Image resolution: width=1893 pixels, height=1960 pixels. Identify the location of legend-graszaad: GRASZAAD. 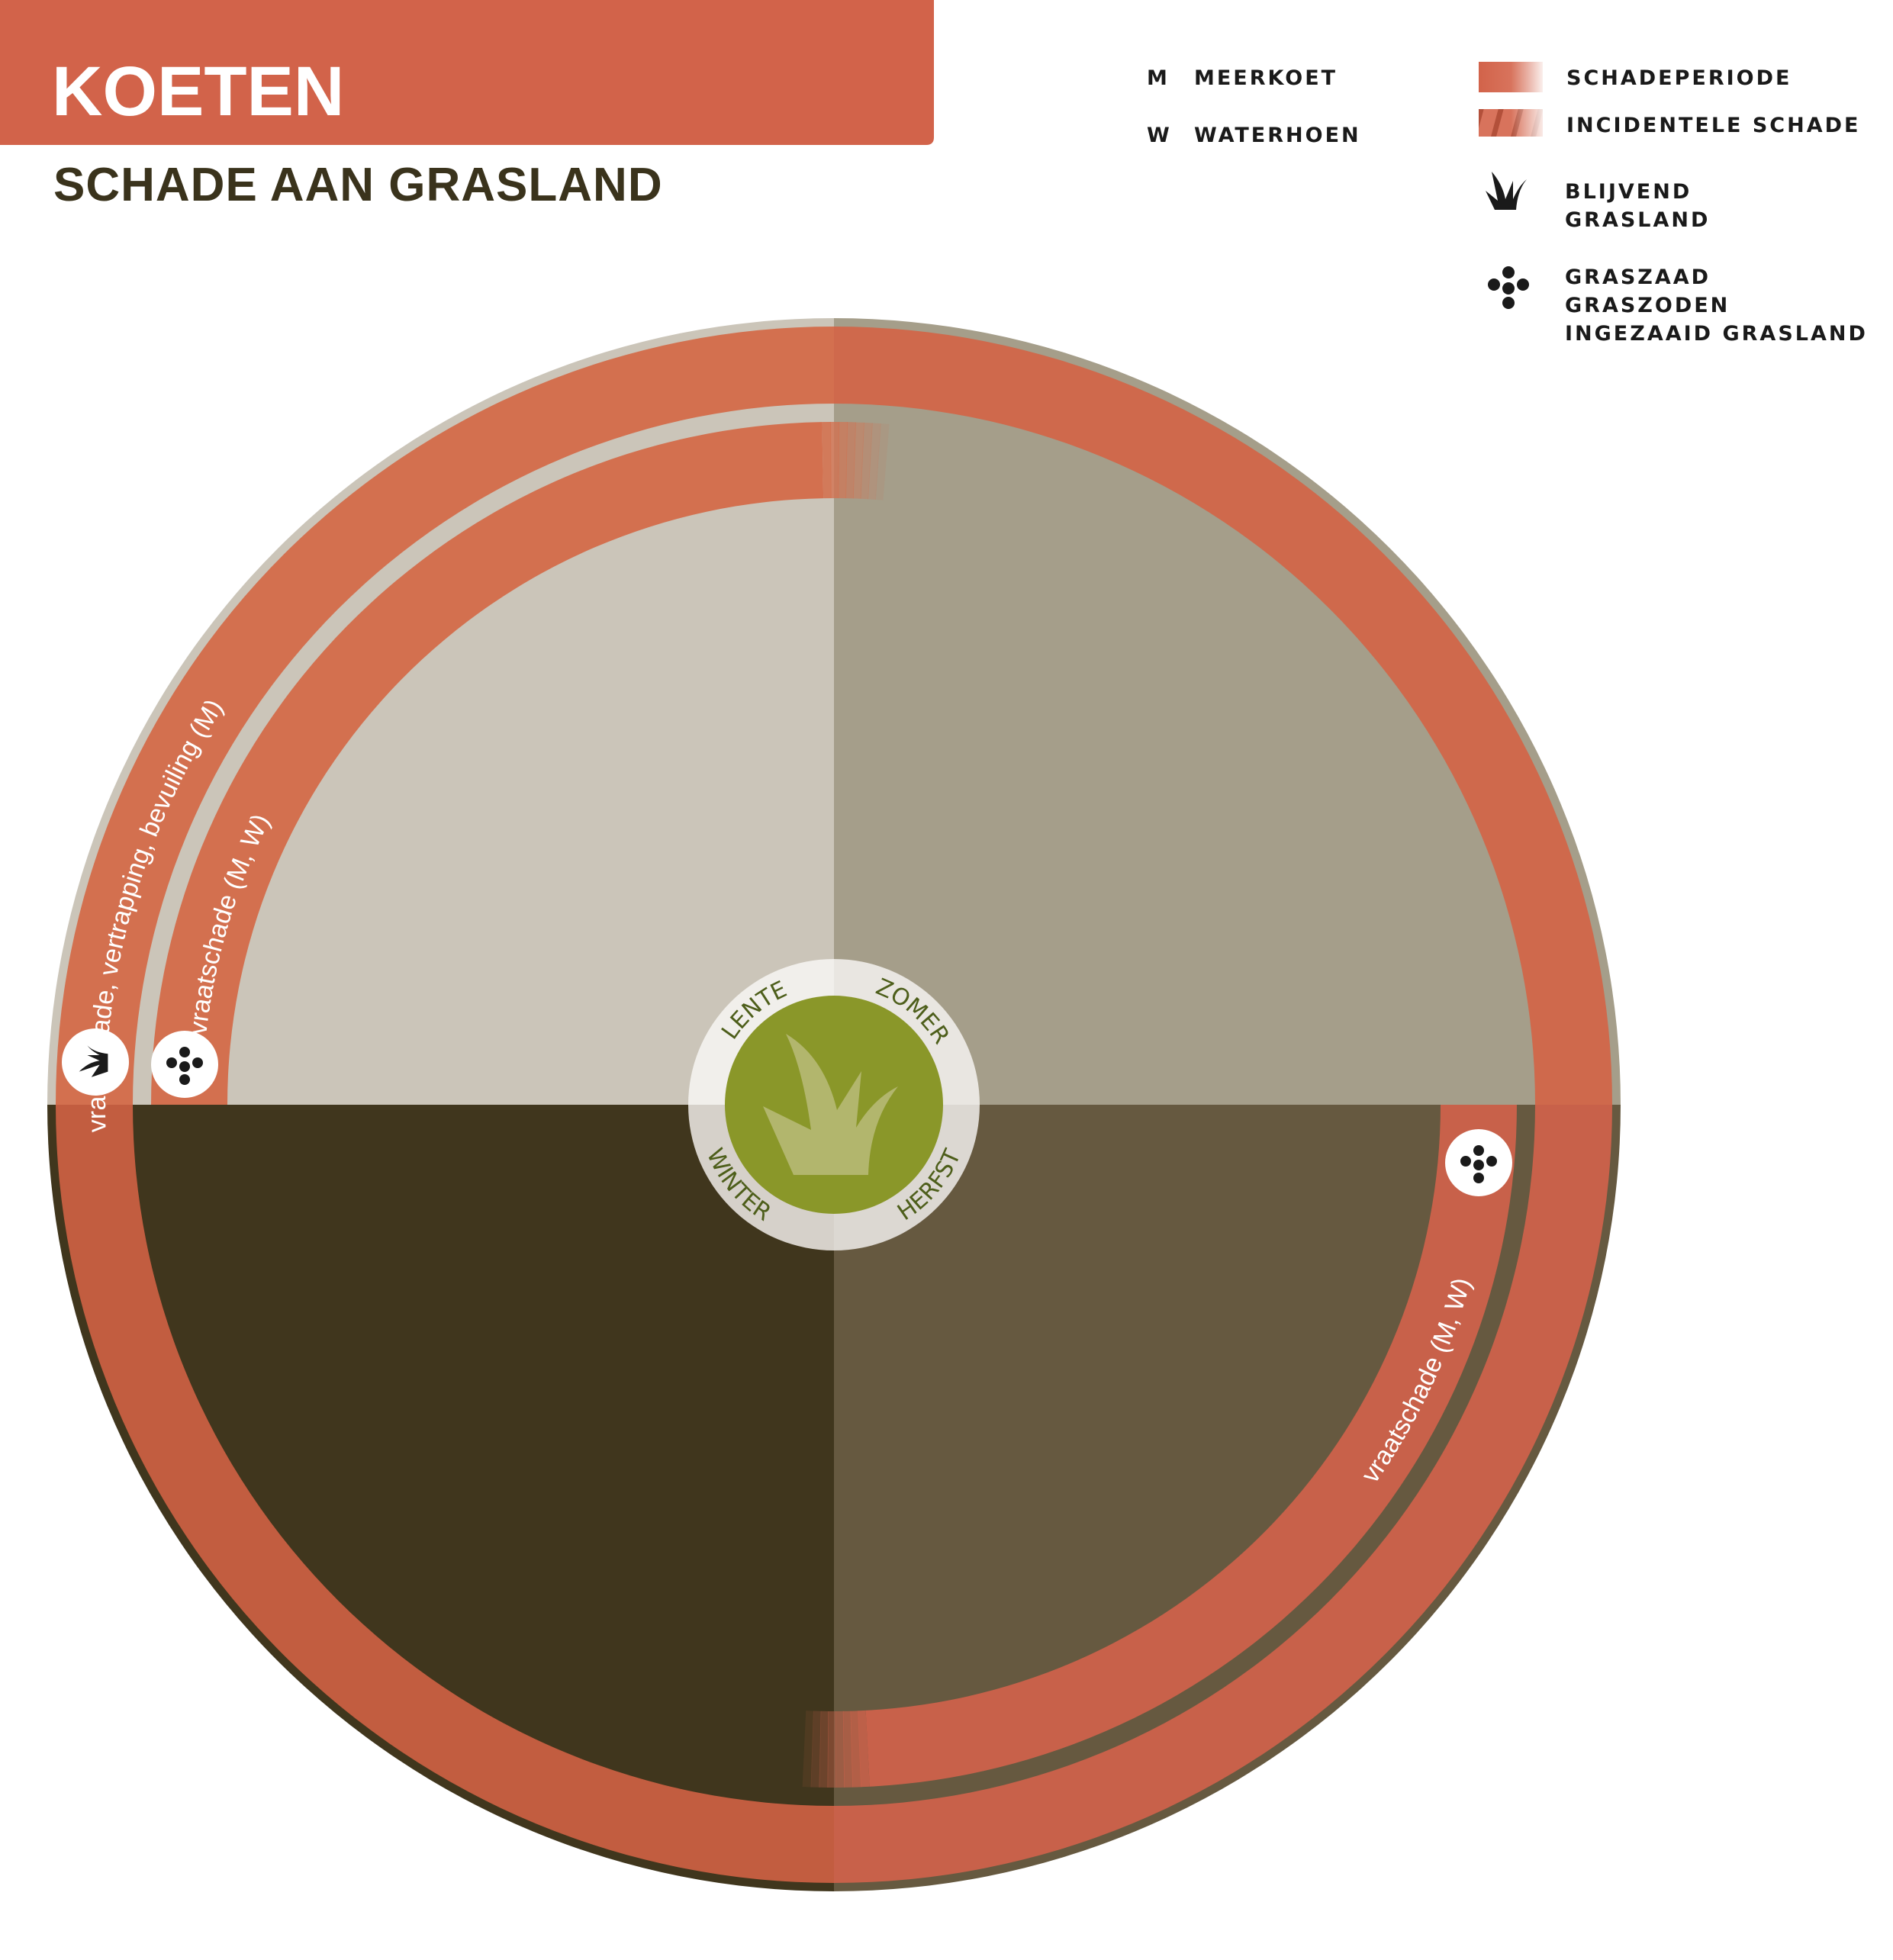
(1638, 277).